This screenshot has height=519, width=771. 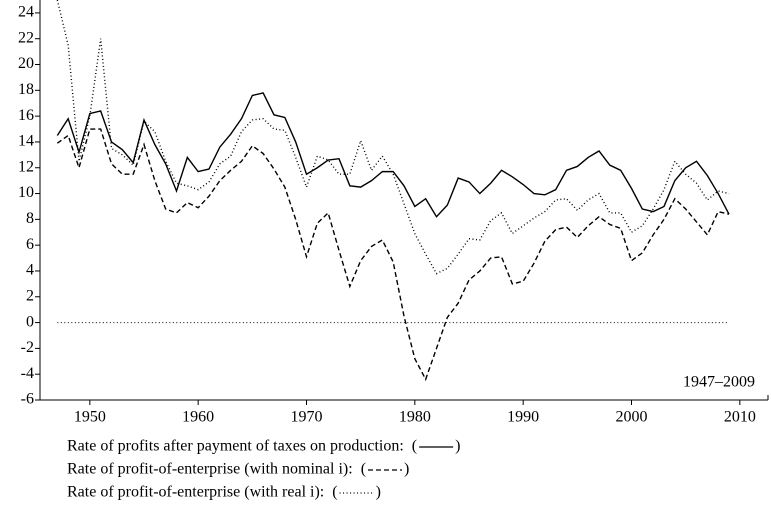 What do you see at coordinates (26, 115) in the screenshot?
I see `y-tick-label: 16` at bounding box center [26, 115].